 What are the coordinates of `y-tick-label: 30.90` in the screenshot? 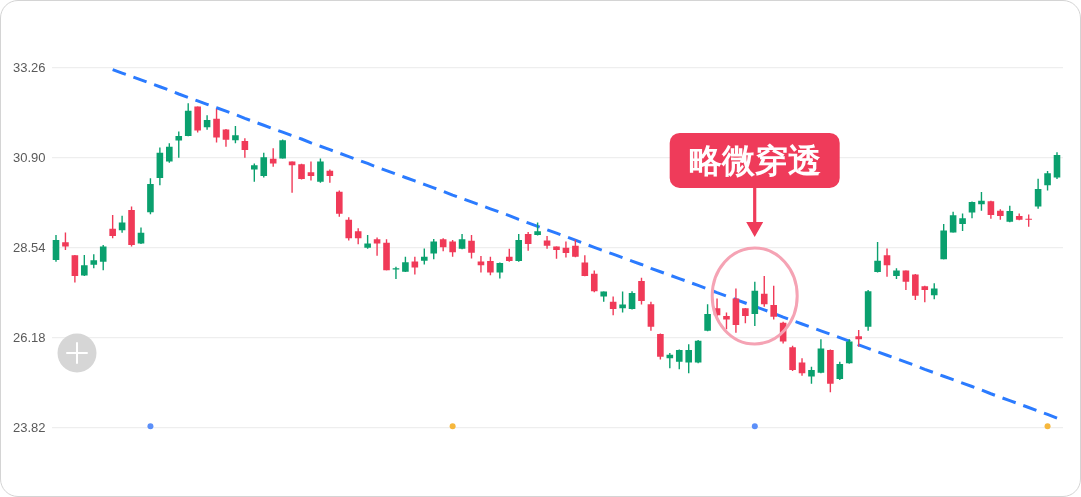 It's located at (29, 157).